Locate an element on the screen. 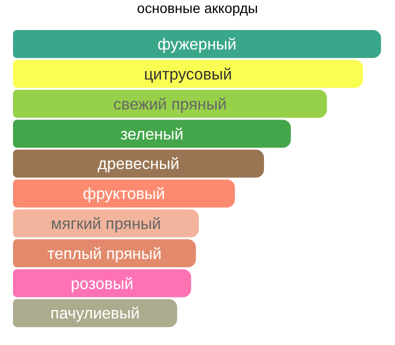  y-tick-label: древесный is located at coordinates (139, 165).